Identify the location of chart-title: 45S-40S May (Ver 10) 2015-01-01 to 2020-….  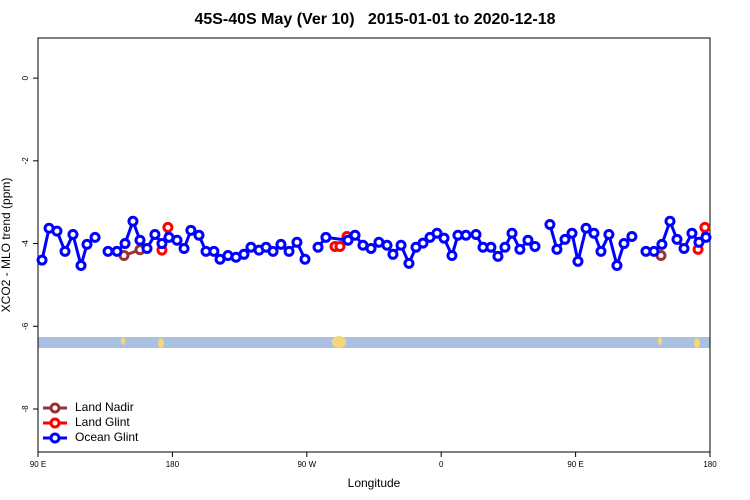
(374, 19).